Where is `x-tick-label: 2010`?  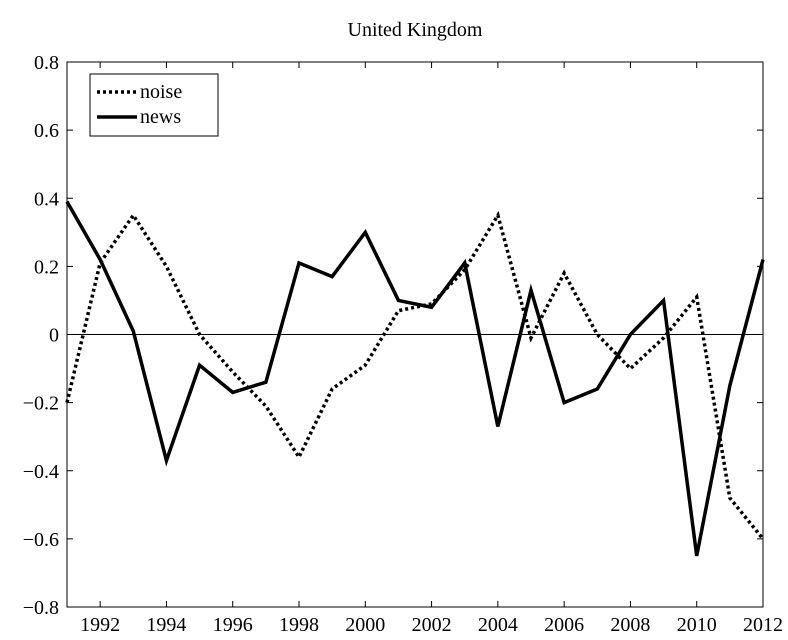 x-tick-label: 2010 is located at coordinates (697, 624).